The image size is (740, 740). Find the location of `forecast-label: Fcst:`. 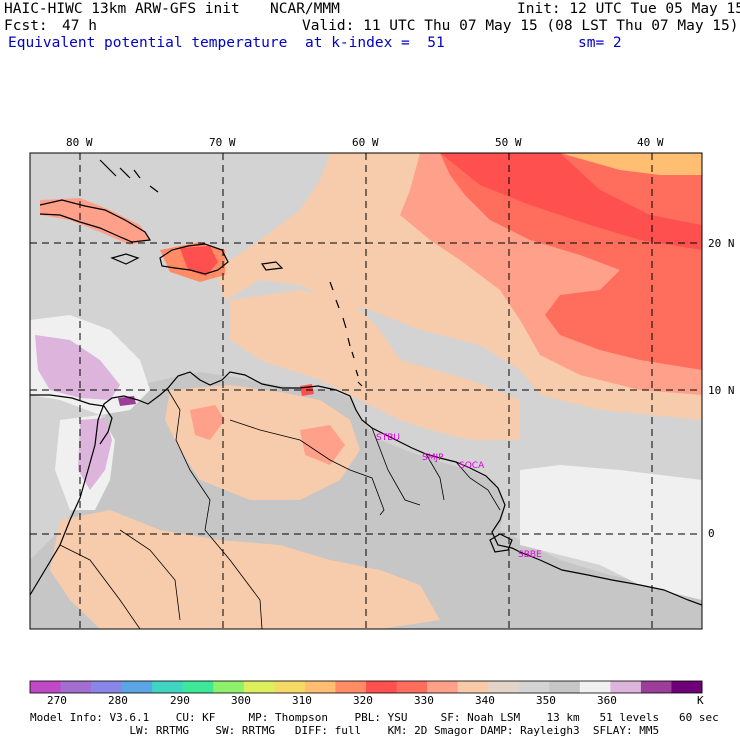

forecast-label: Fcst: is located at coordinates (26, 26).